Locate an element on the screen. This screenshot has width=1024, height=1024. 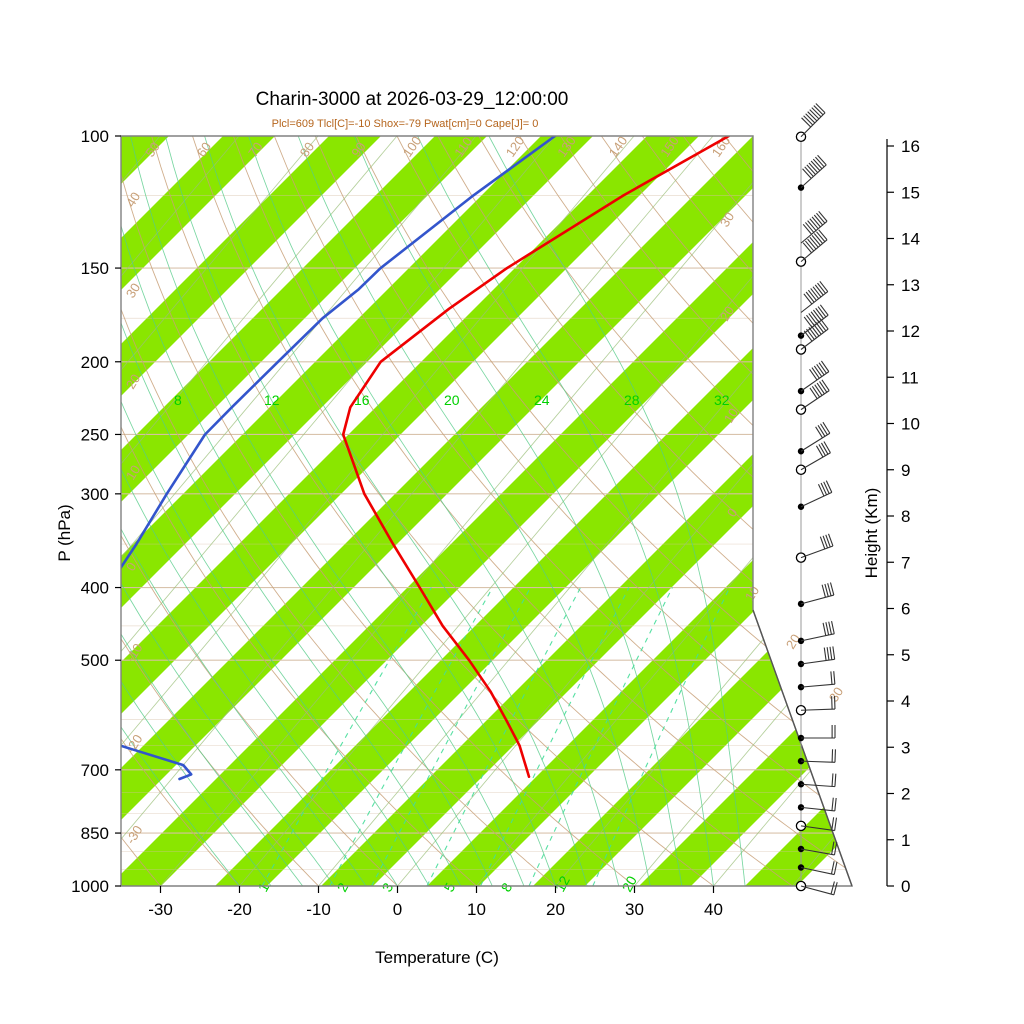
height-tick-label: 10 is located at coordinates (910, 424).